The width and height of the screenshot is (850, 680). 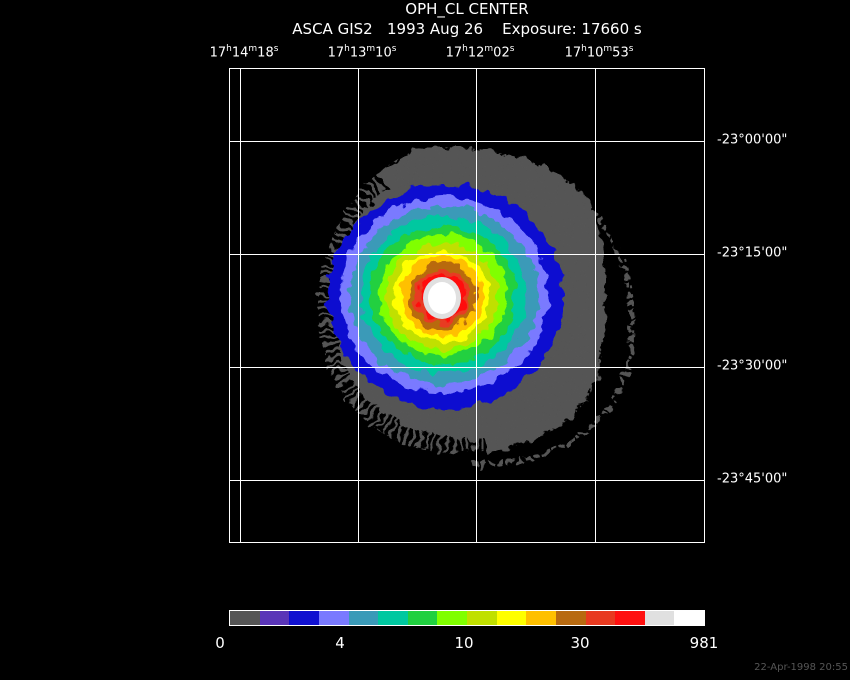 I want to click on image-subtitle: ASCA GIS2 1993 Aug 26 Exposure: 17660 s, so click(x=467, y=29).